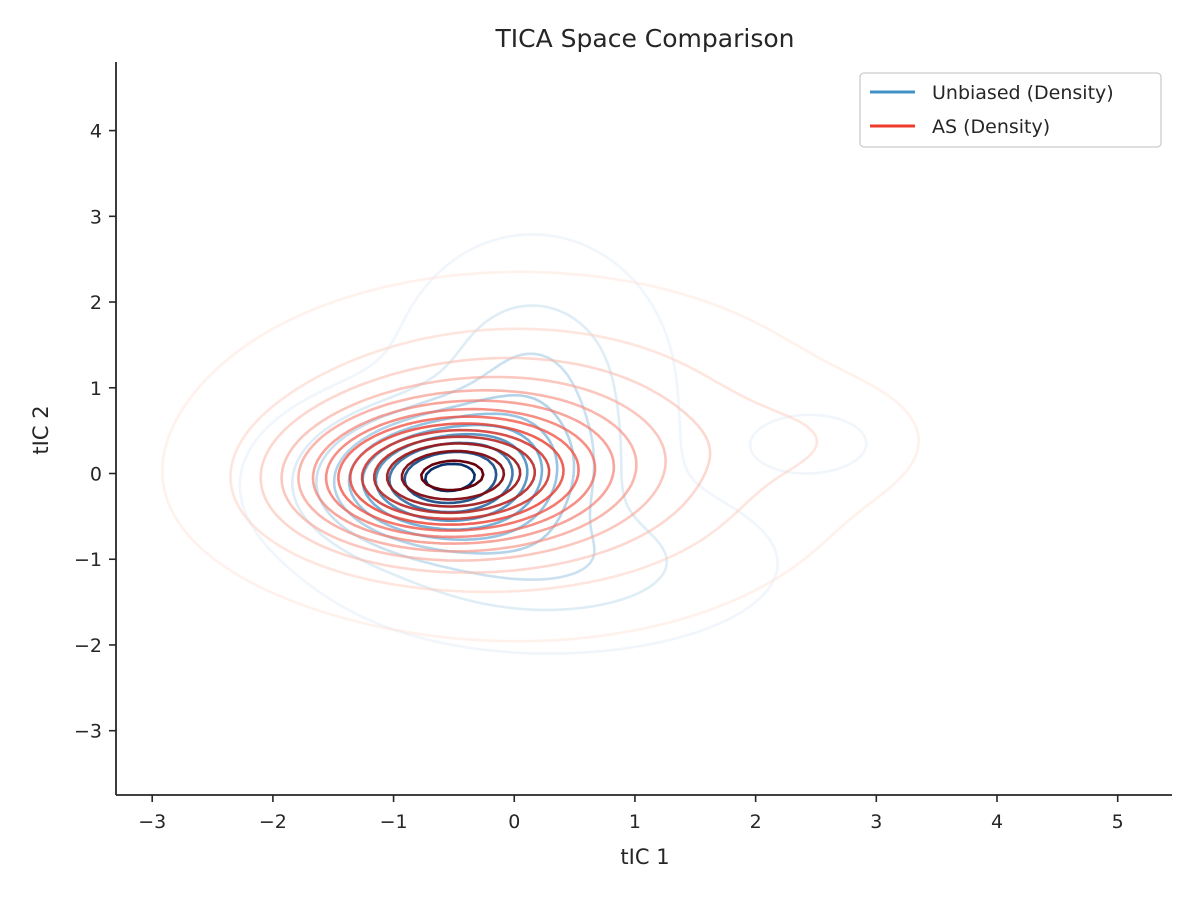  Describe the element at coordinates (876, 822) in the screenshot. I see `x-tick-label: 3` at that location.